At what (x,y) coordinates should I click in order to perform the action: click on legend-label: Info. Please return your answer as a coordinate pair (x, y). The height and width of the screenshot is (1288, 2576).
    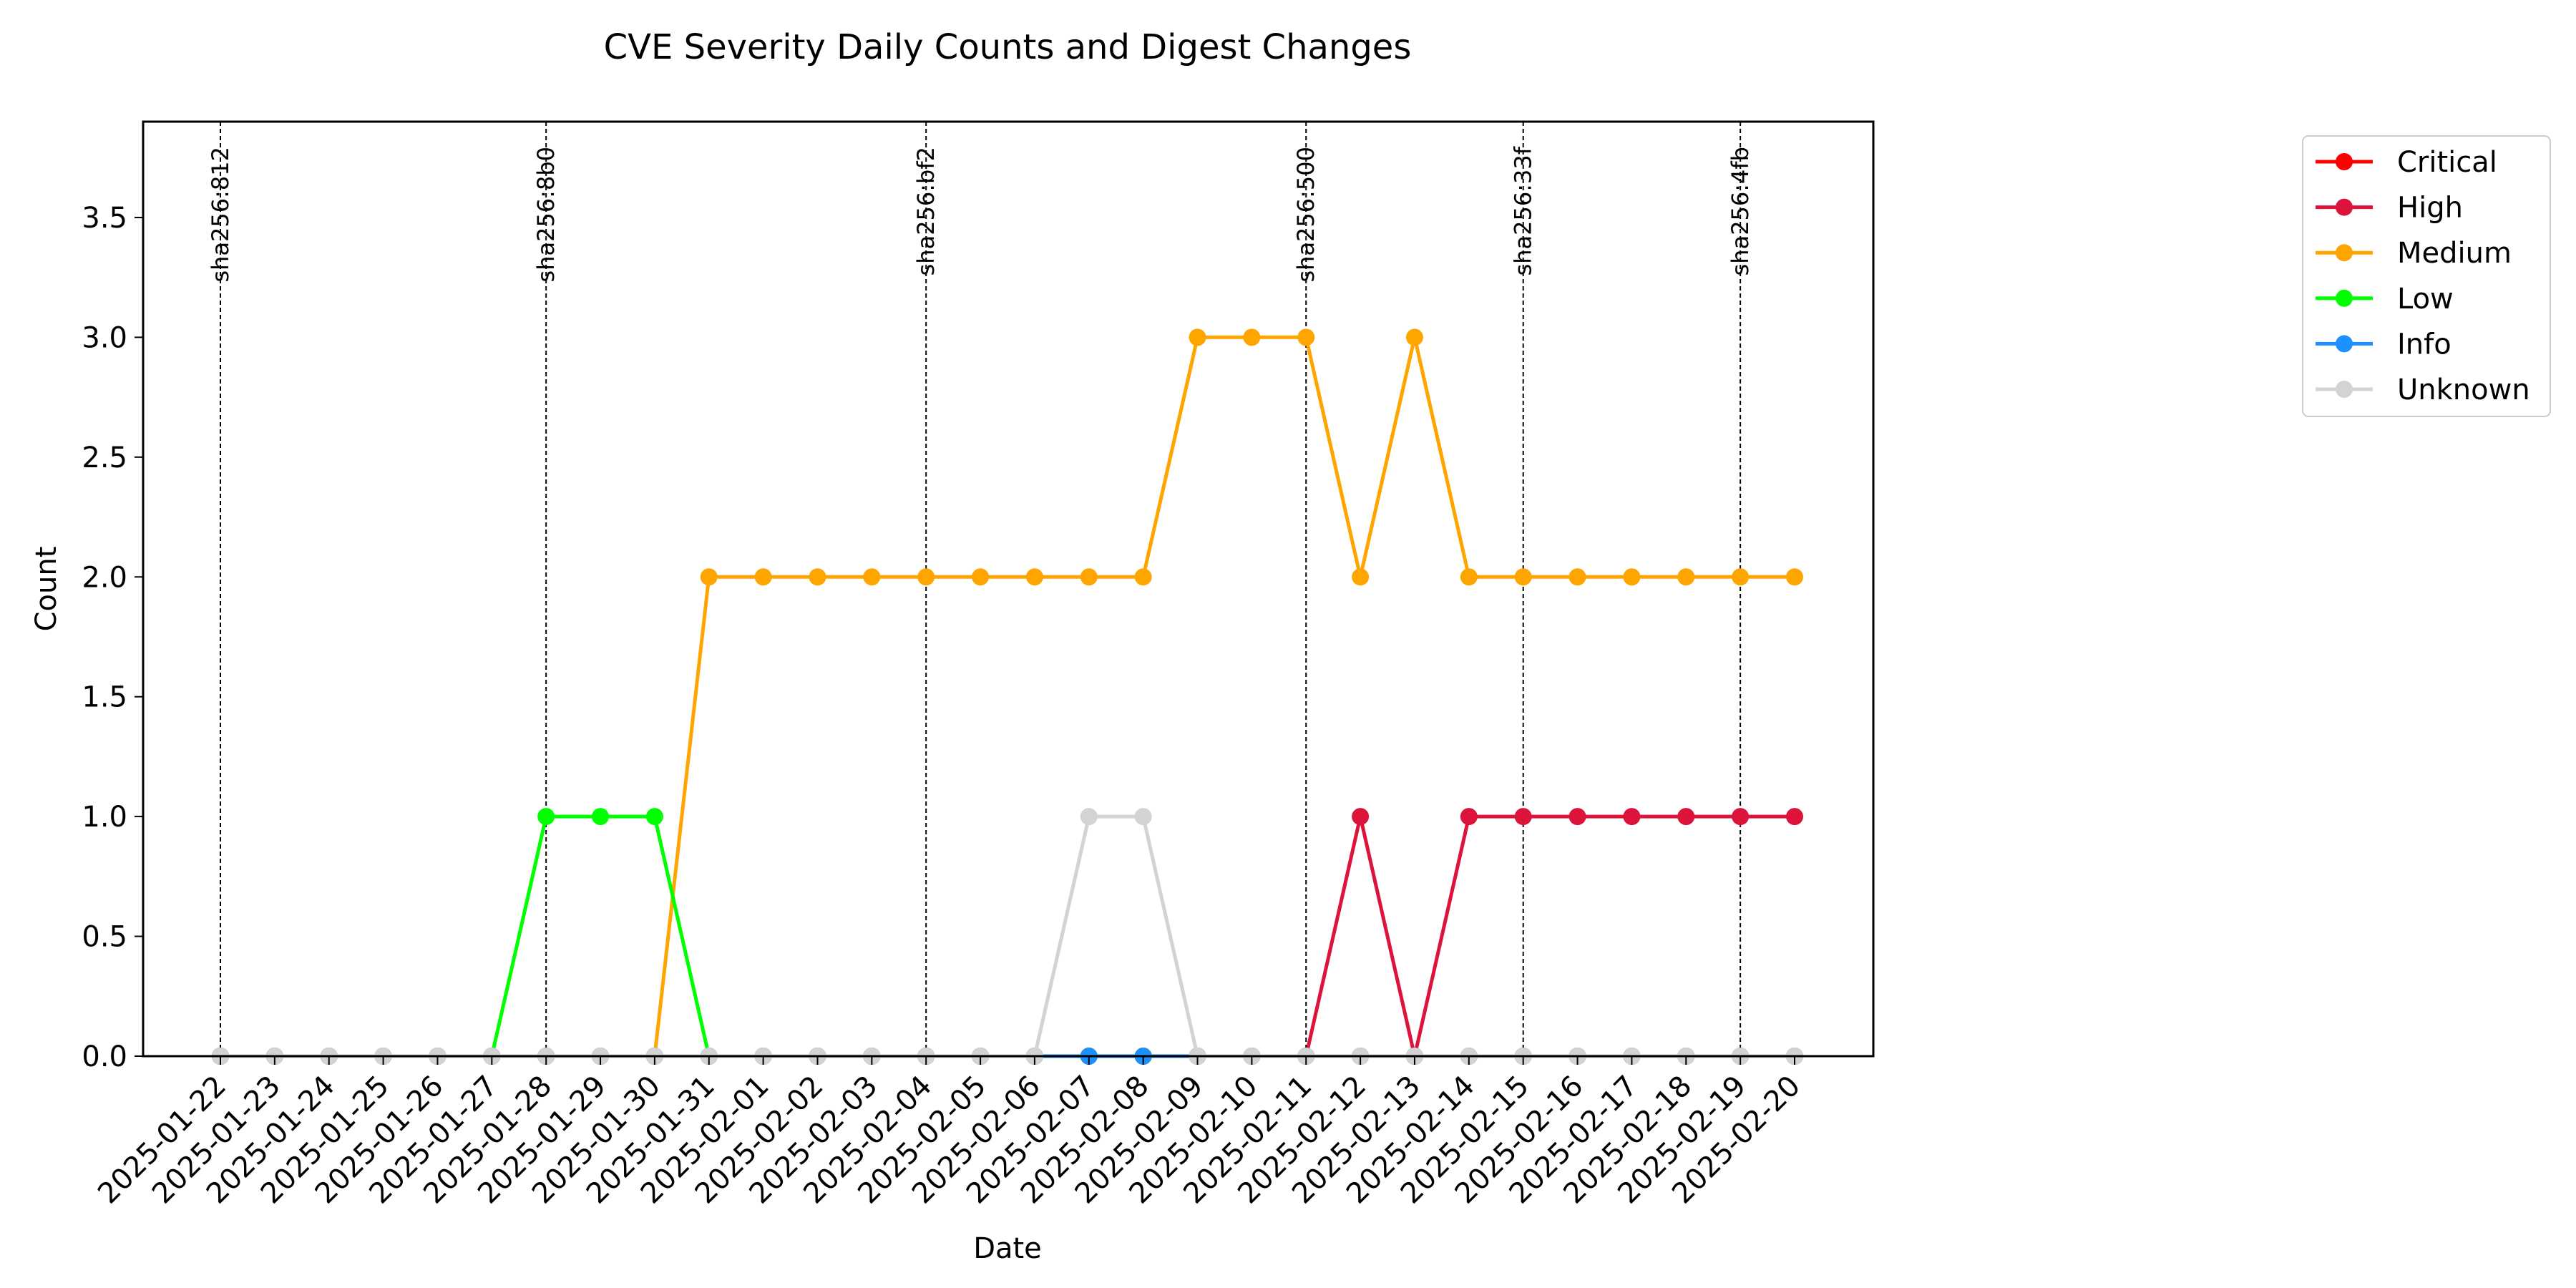
    Looking at the image, I should click on (2424, 344).